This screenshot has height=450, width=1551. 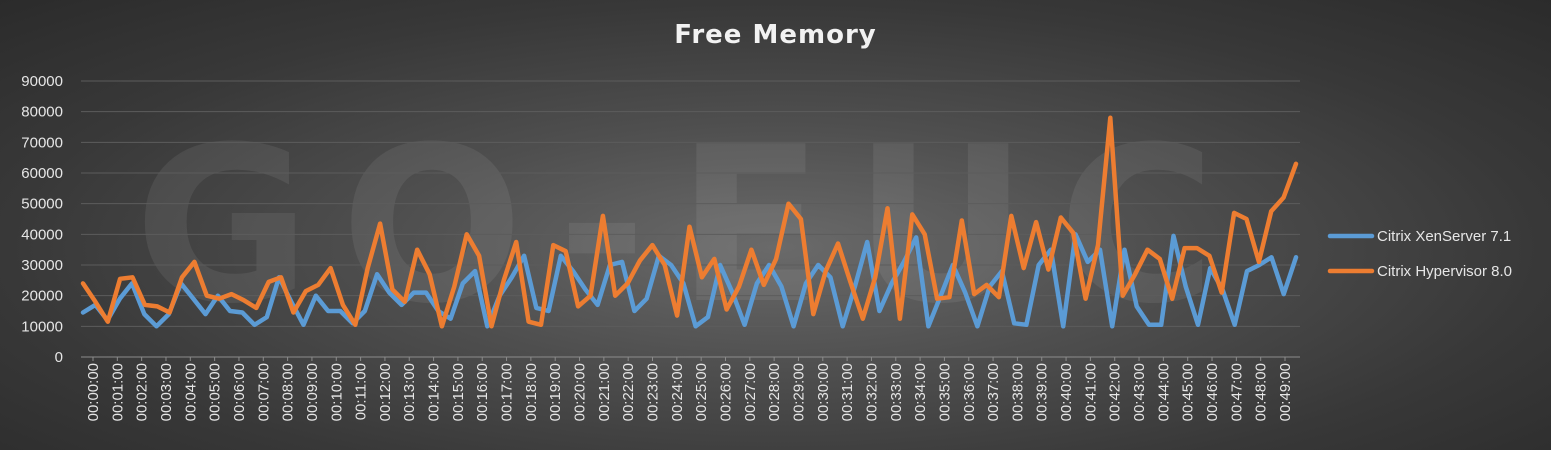 What do you see at coordinates (969, 392) in the screenshot?
I see `x-tick-label: 00:36:00` at bounding box center [969, 392].